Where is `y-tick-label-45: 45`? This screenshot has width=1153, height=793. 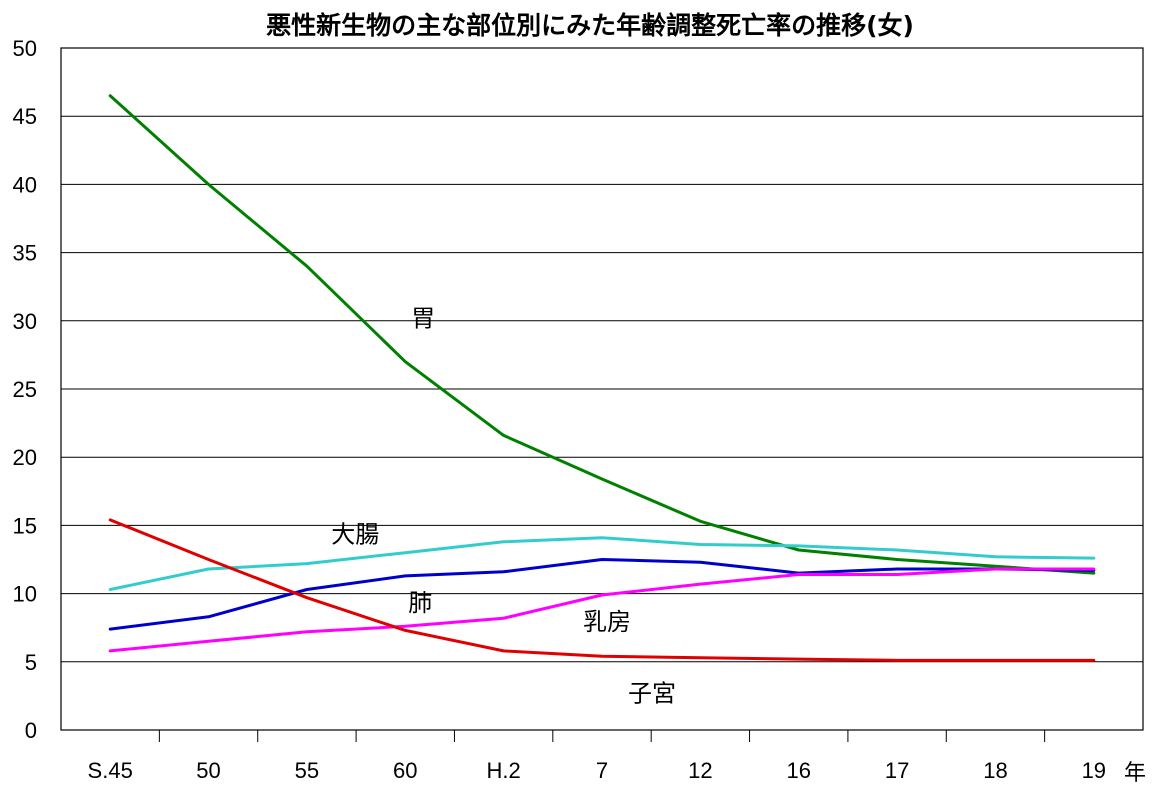 y-tick-label-45: 45 is located at coordinates (25, 116).